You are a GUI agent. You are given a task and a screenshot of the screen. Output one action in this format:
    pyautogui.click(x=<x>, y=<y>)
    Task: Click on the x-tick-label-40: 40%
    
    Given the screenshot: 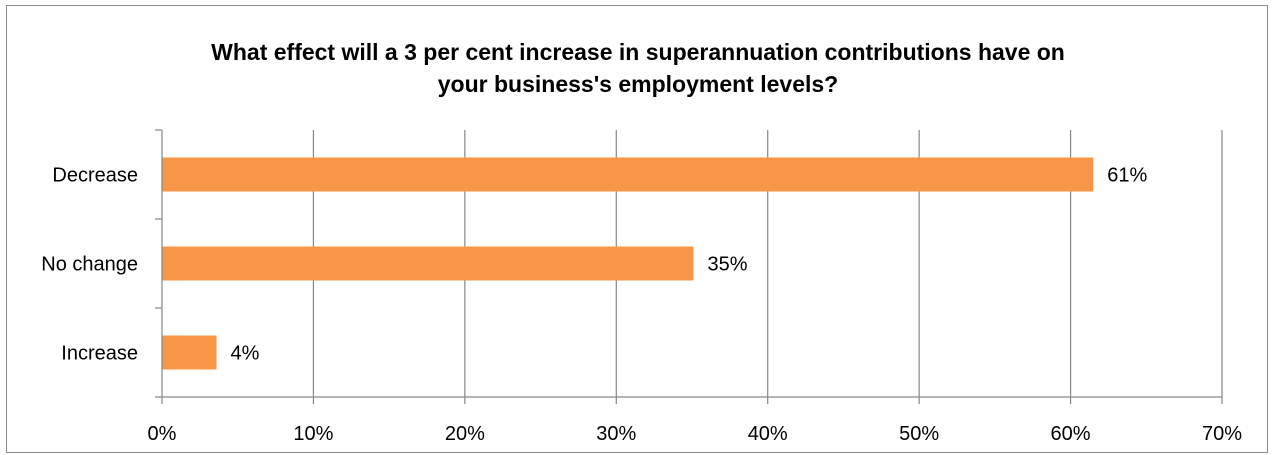 What is the action you would take?
    pyautogui.click(x=768, y=434)
    